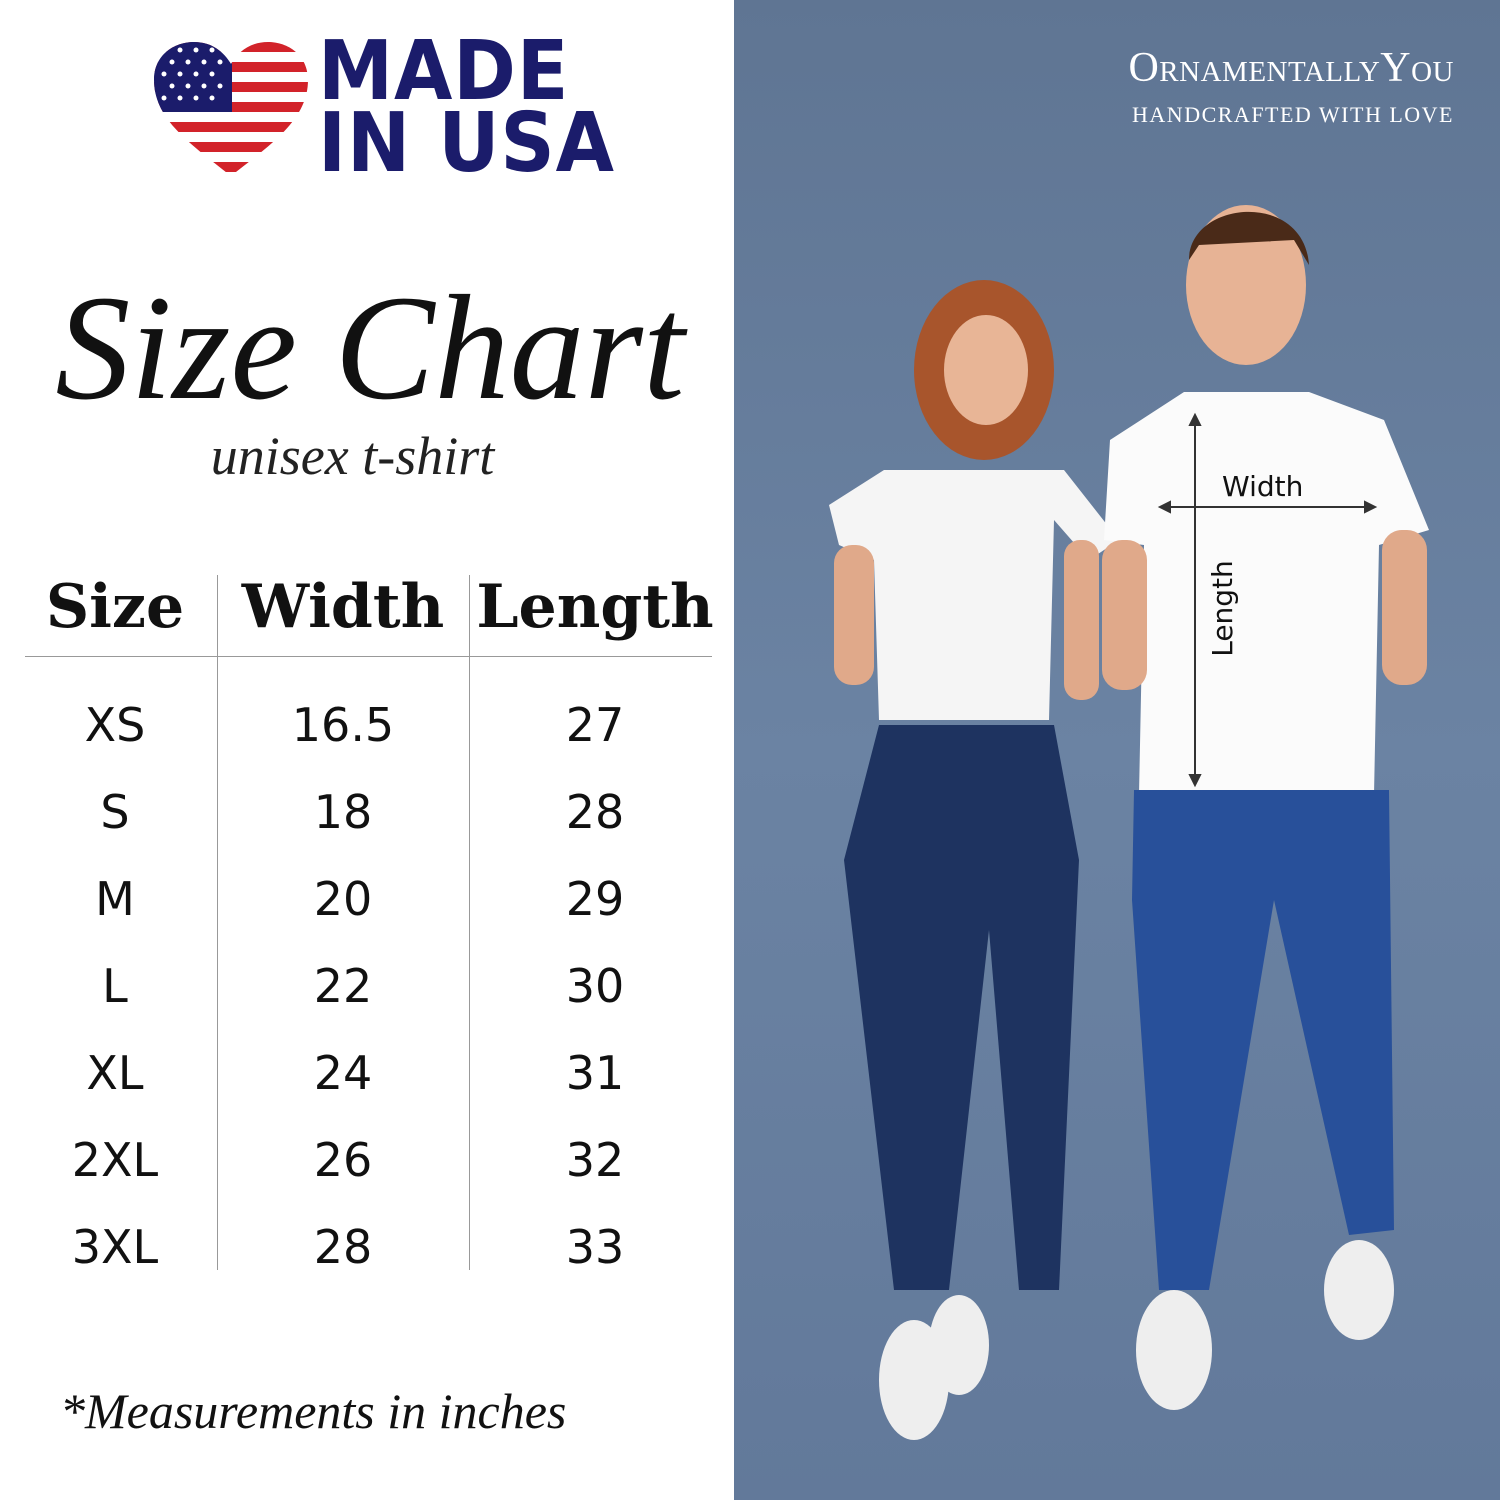 This screenshot has width=1500, height=1500. I want to click on width-cell: 18, so click(343, 812).